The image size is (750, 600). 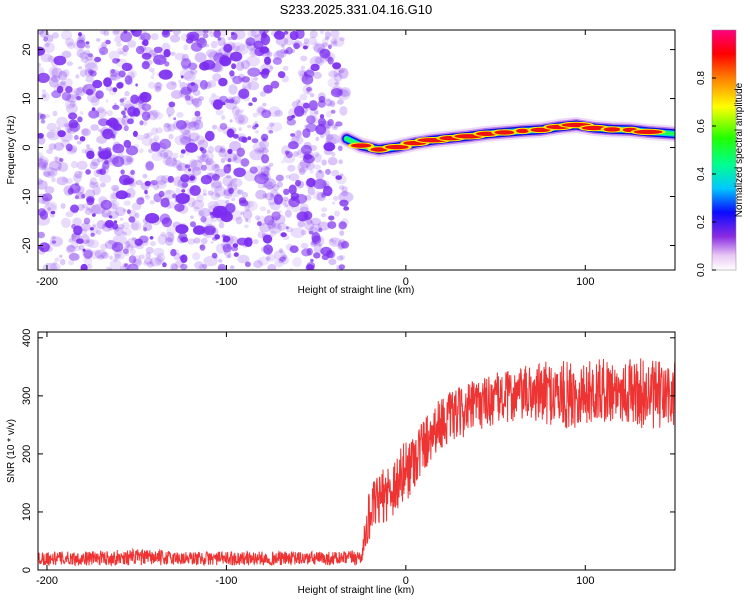 I want to click on snr-y-label: SNR (10 * v/v), so click(x=11, y=451).